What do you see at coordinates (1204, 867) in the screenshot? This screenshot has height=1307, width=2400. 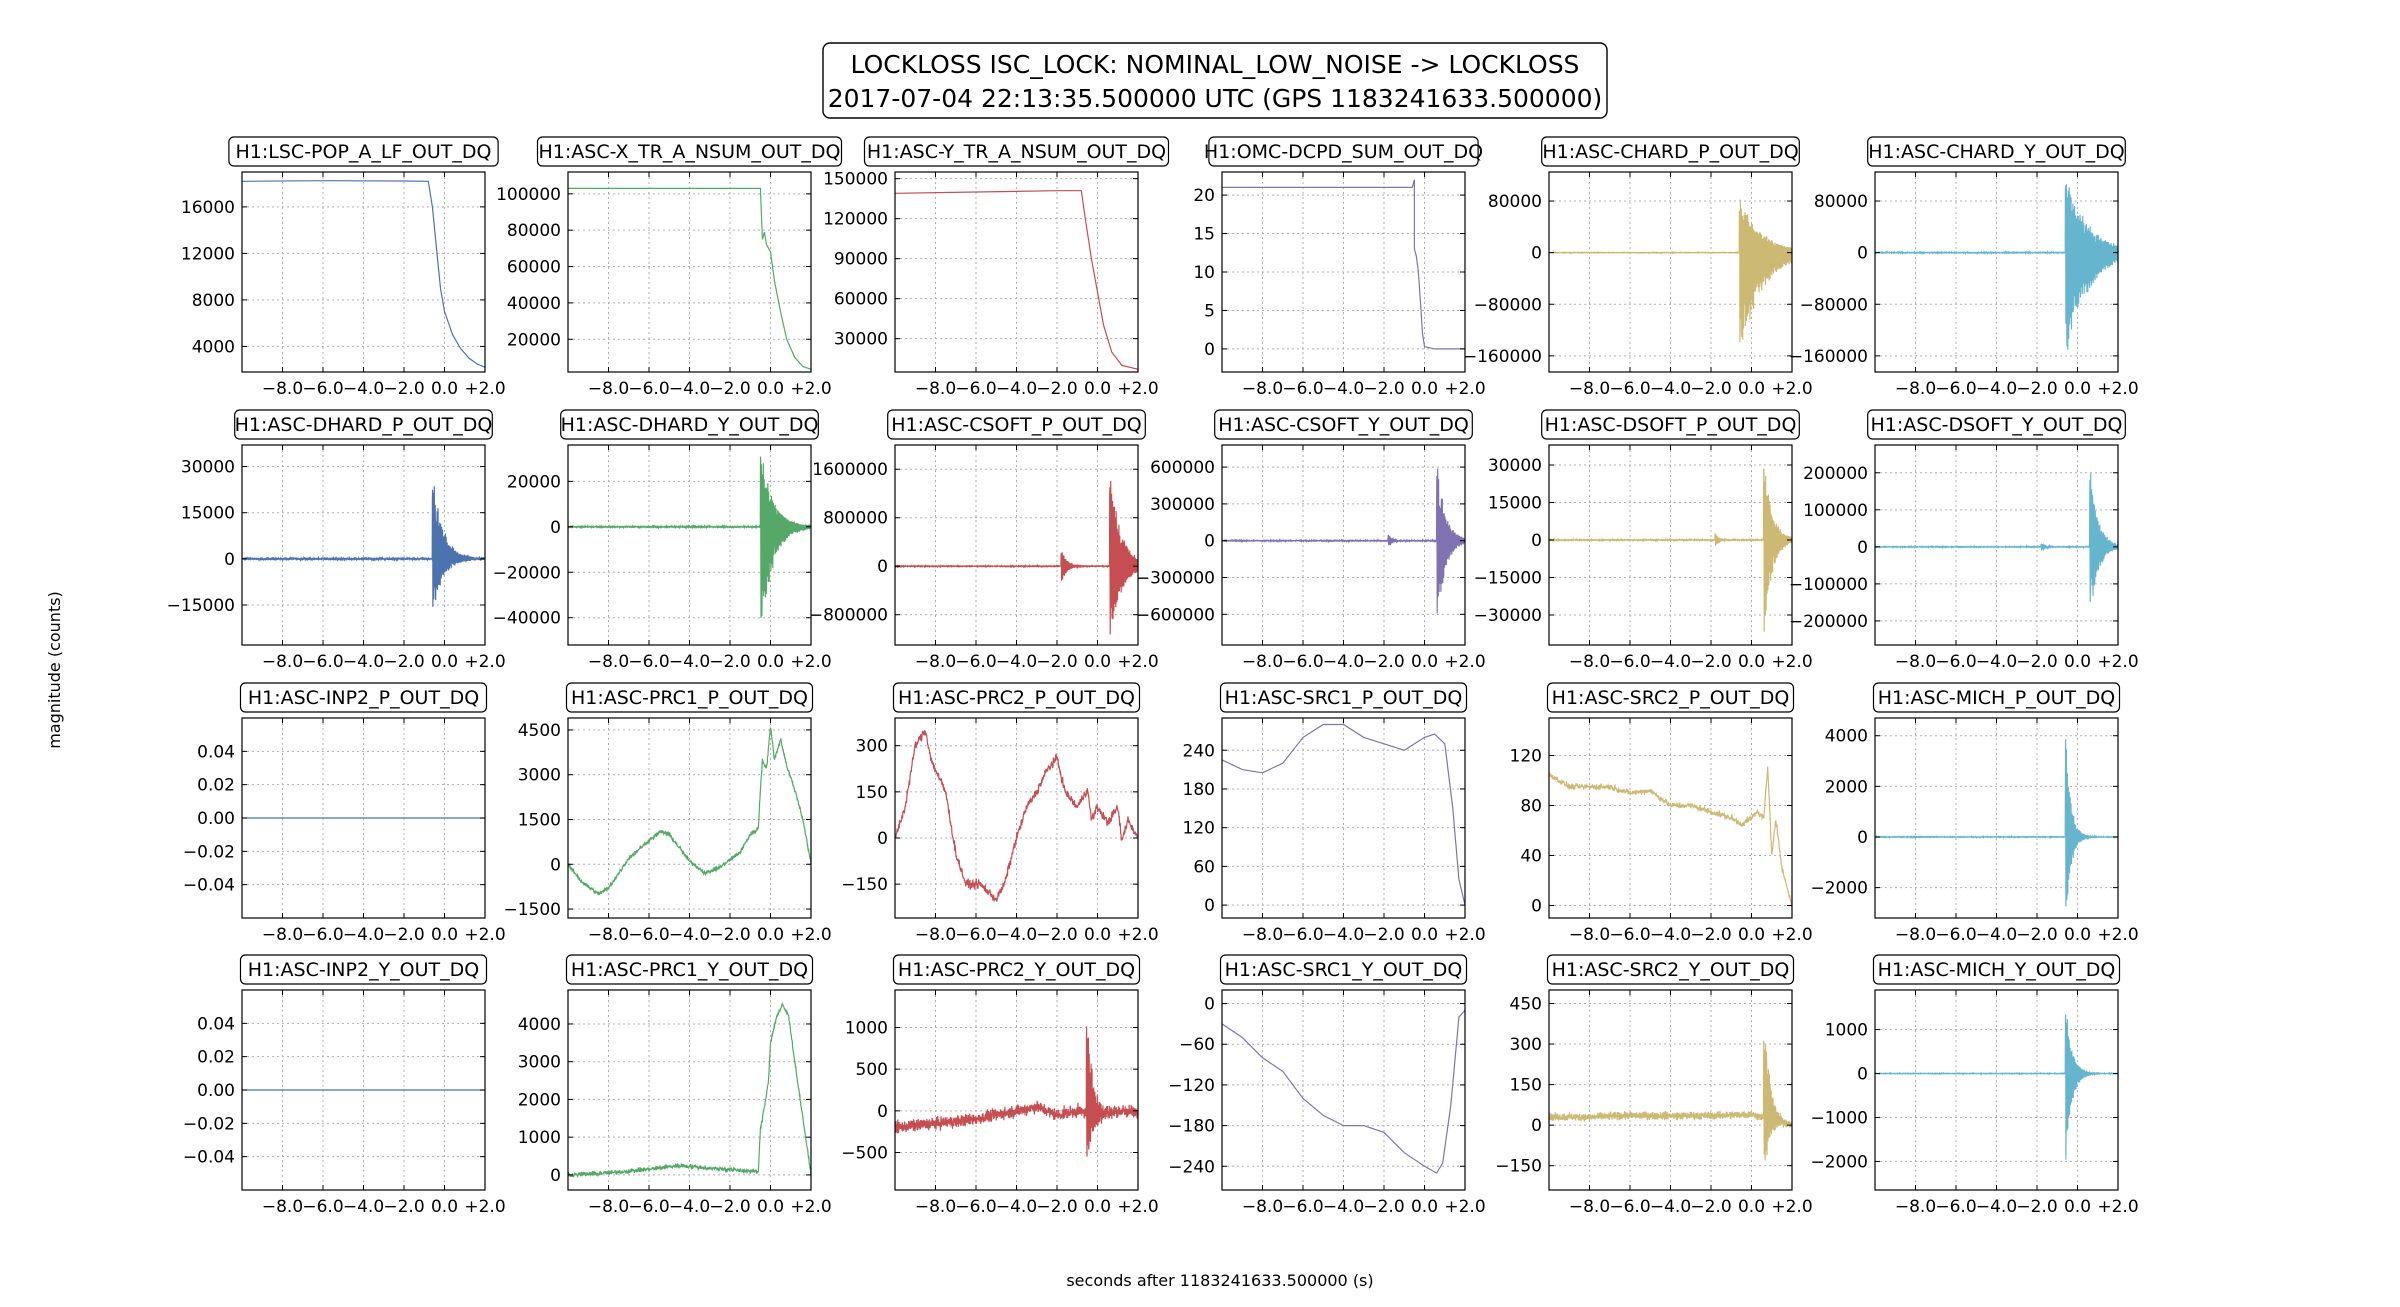 I see `y-tick-label: 60` at bounding box center [1204, 867].